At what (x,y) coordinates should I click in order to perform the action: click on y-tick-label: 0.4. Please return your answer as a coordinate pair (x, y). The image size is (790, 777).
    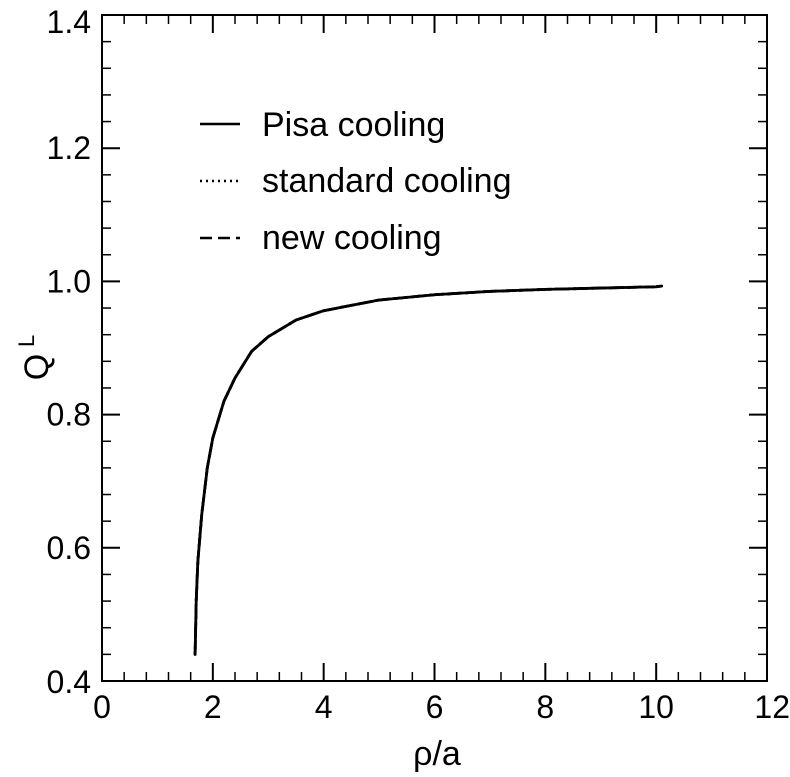
    Looking at the image, I should click on (69, 682).